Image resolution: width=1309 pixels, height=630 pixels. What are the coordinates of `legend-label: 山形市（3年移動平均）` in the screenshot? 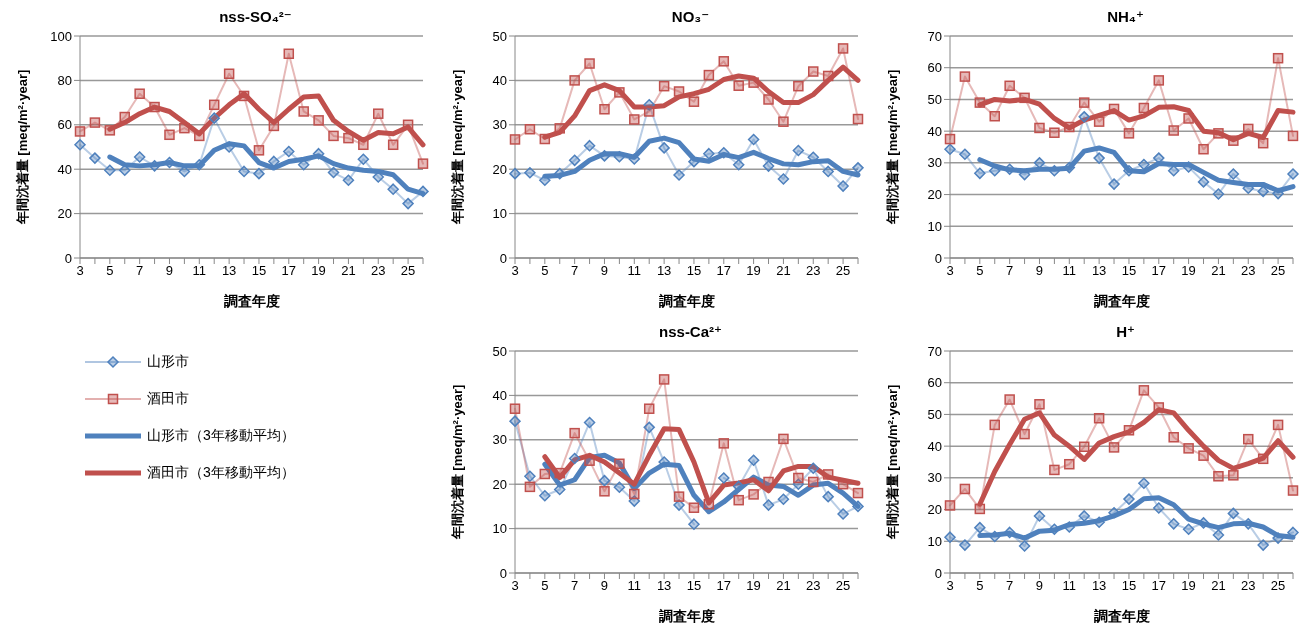 It's located at (221, 435).